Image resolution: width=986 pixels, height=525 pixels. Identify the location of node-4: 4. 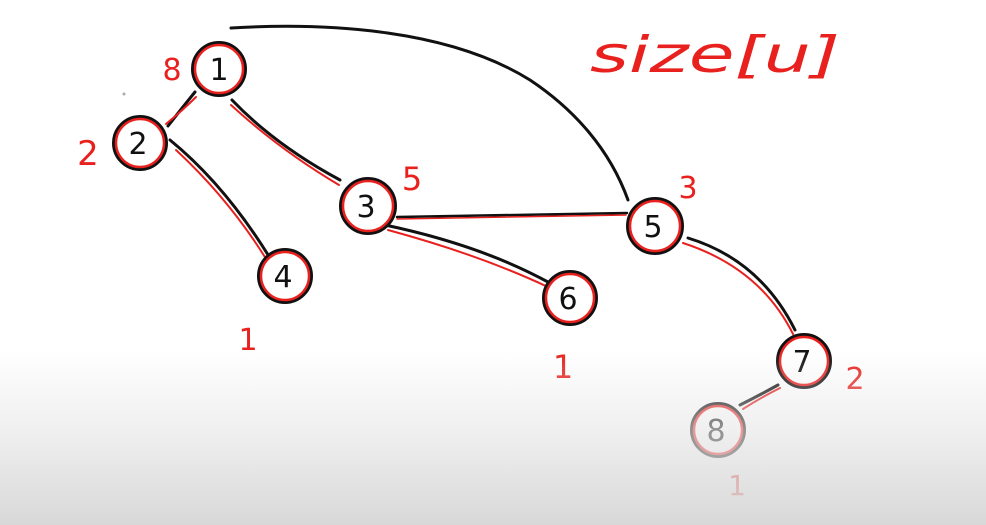
(285, 276).